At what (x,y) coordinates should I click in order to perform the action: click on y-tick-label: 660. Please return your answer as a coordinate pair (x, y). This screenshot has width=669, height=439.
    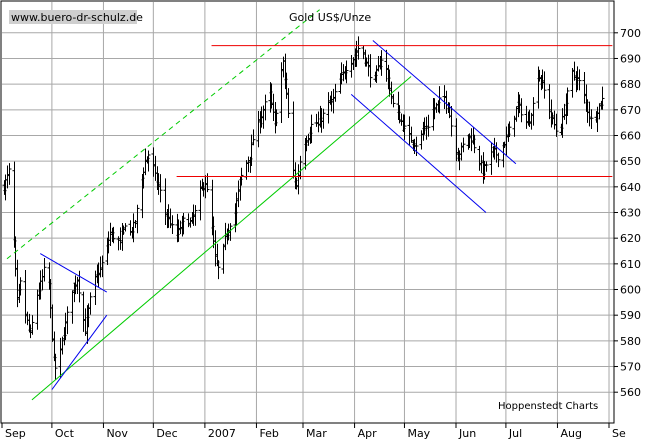
    Looking at the image, I should click on (630, 135).